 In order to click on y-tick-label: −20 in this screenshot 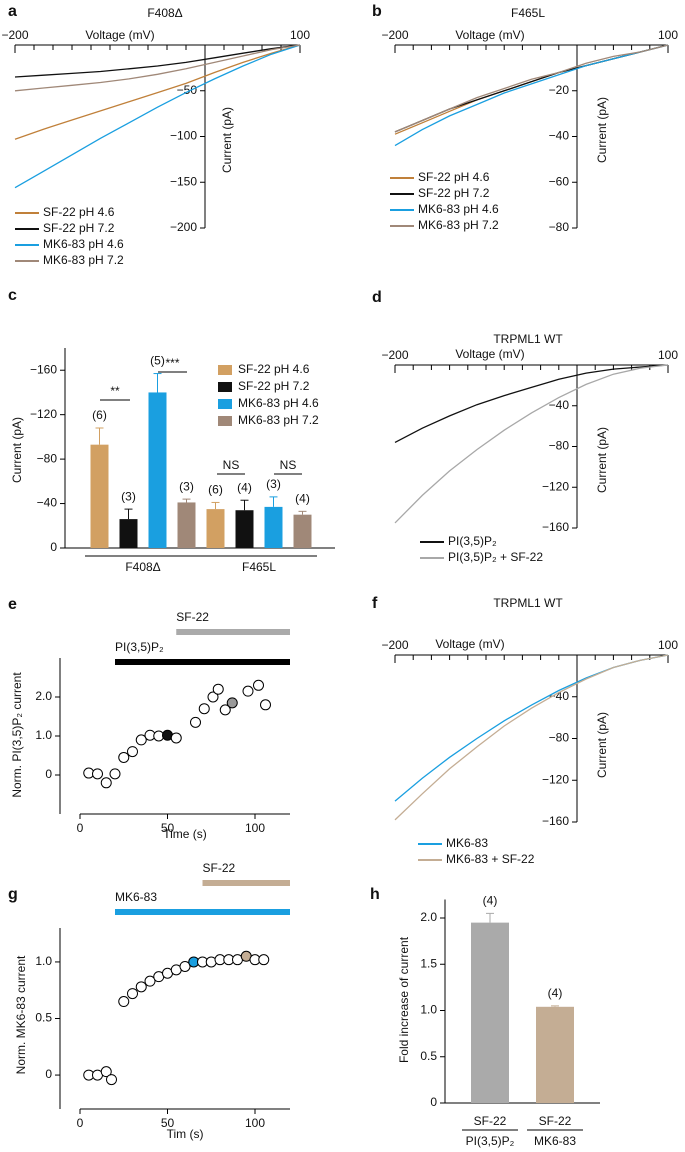, I will do `click(559, 90)`.